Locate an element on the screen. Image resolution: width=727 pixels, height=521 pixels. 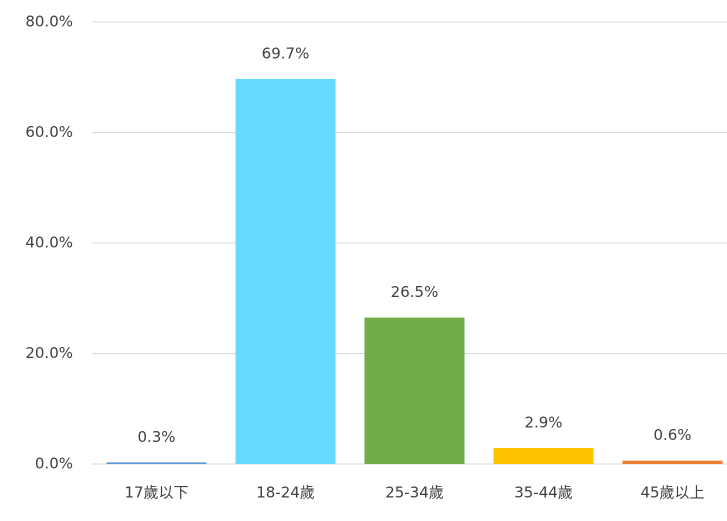
y-tick-label: 40.0% is located at coordinates (49, 243).